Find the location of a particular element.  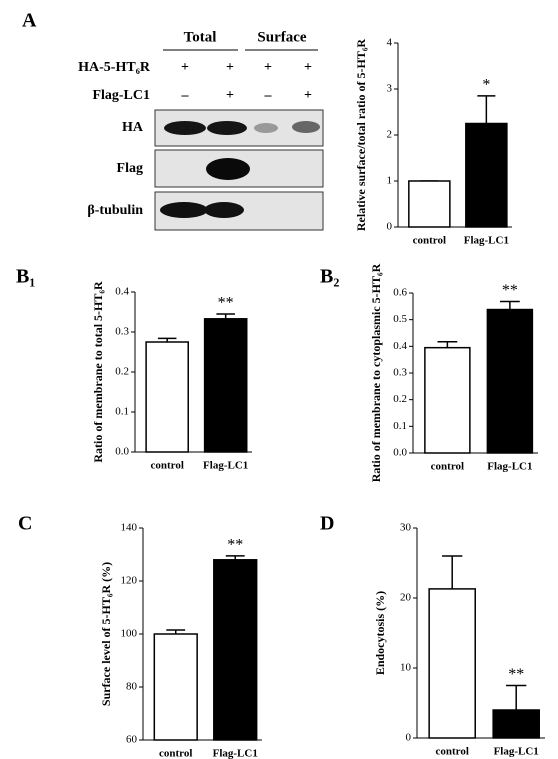

panel-label: D is located at coordinates (327, 524).